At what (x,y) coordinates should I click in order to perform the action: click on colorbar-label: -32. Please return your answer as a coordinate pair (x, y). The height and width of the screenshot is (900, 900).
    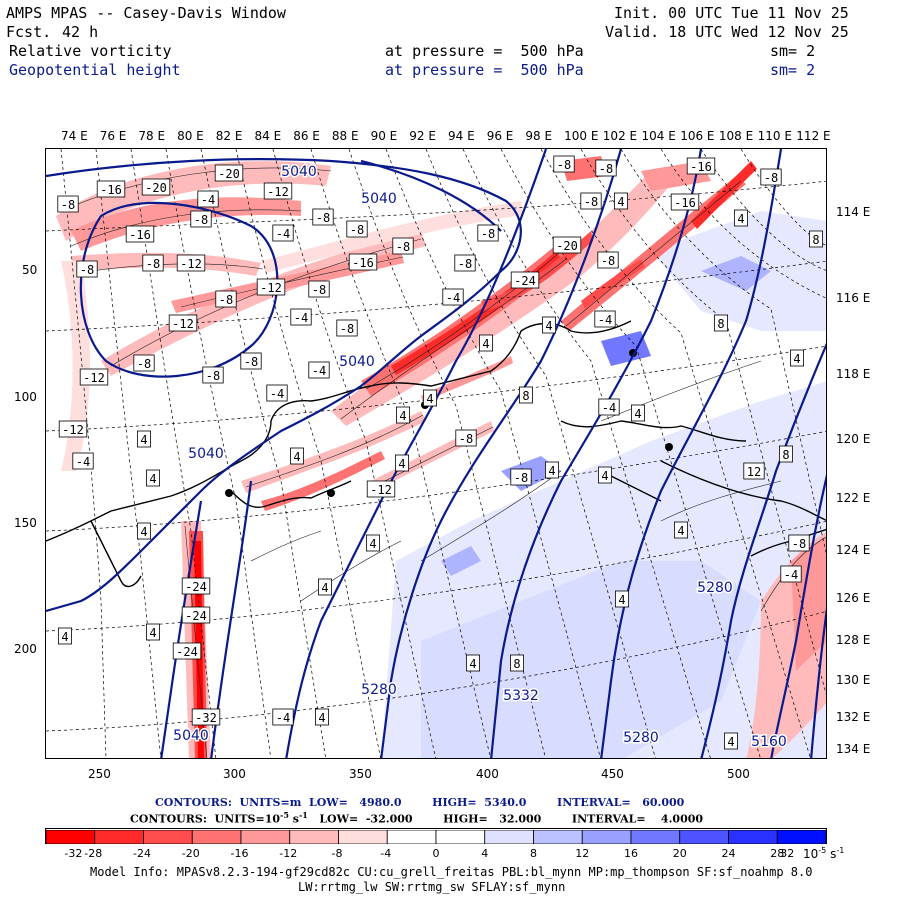
    Looking at the image, I should click on (73, 853).